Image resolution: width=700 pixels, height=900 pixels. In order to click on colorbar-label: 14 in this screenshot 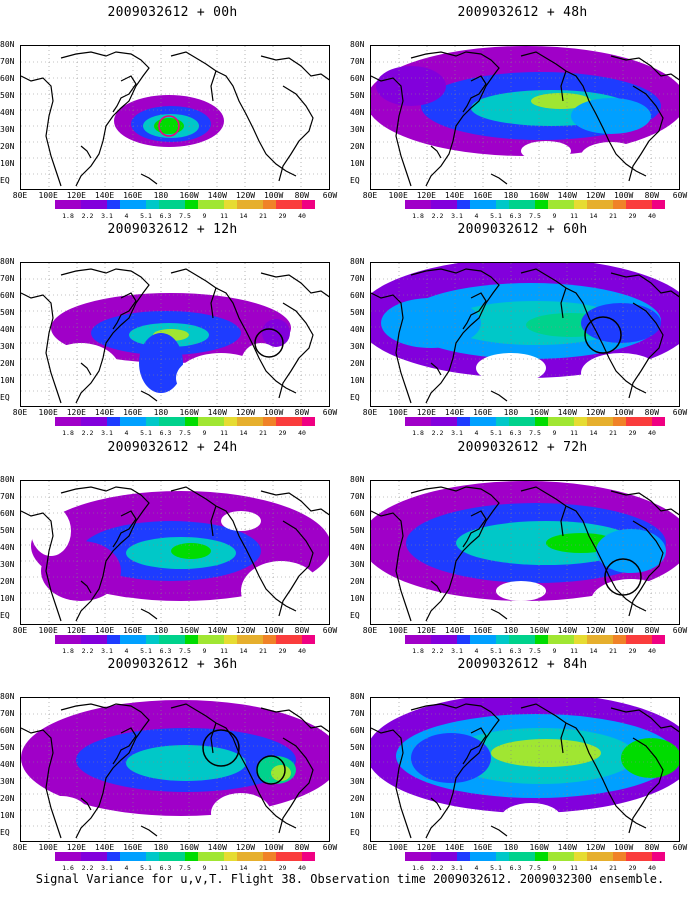, I will do `click(243, 433)`.